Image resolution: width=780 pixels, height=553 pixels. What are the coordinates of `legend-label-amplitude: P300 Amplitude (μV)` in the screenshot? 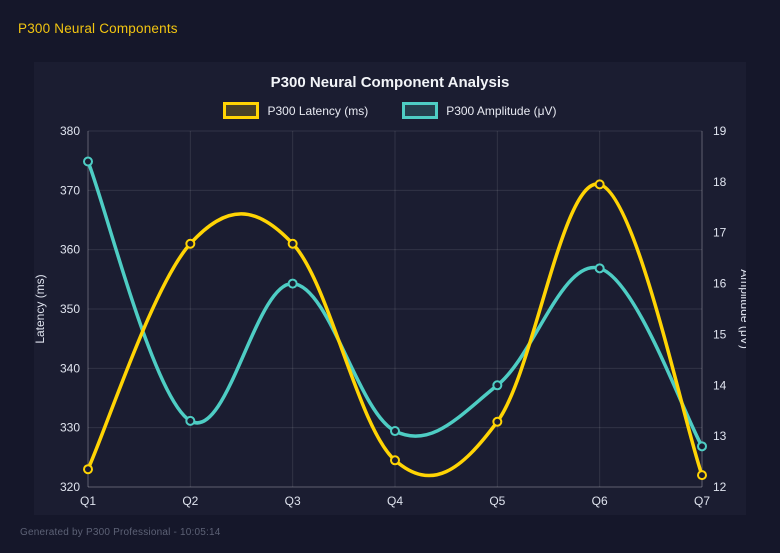 It's located at (501, 110).